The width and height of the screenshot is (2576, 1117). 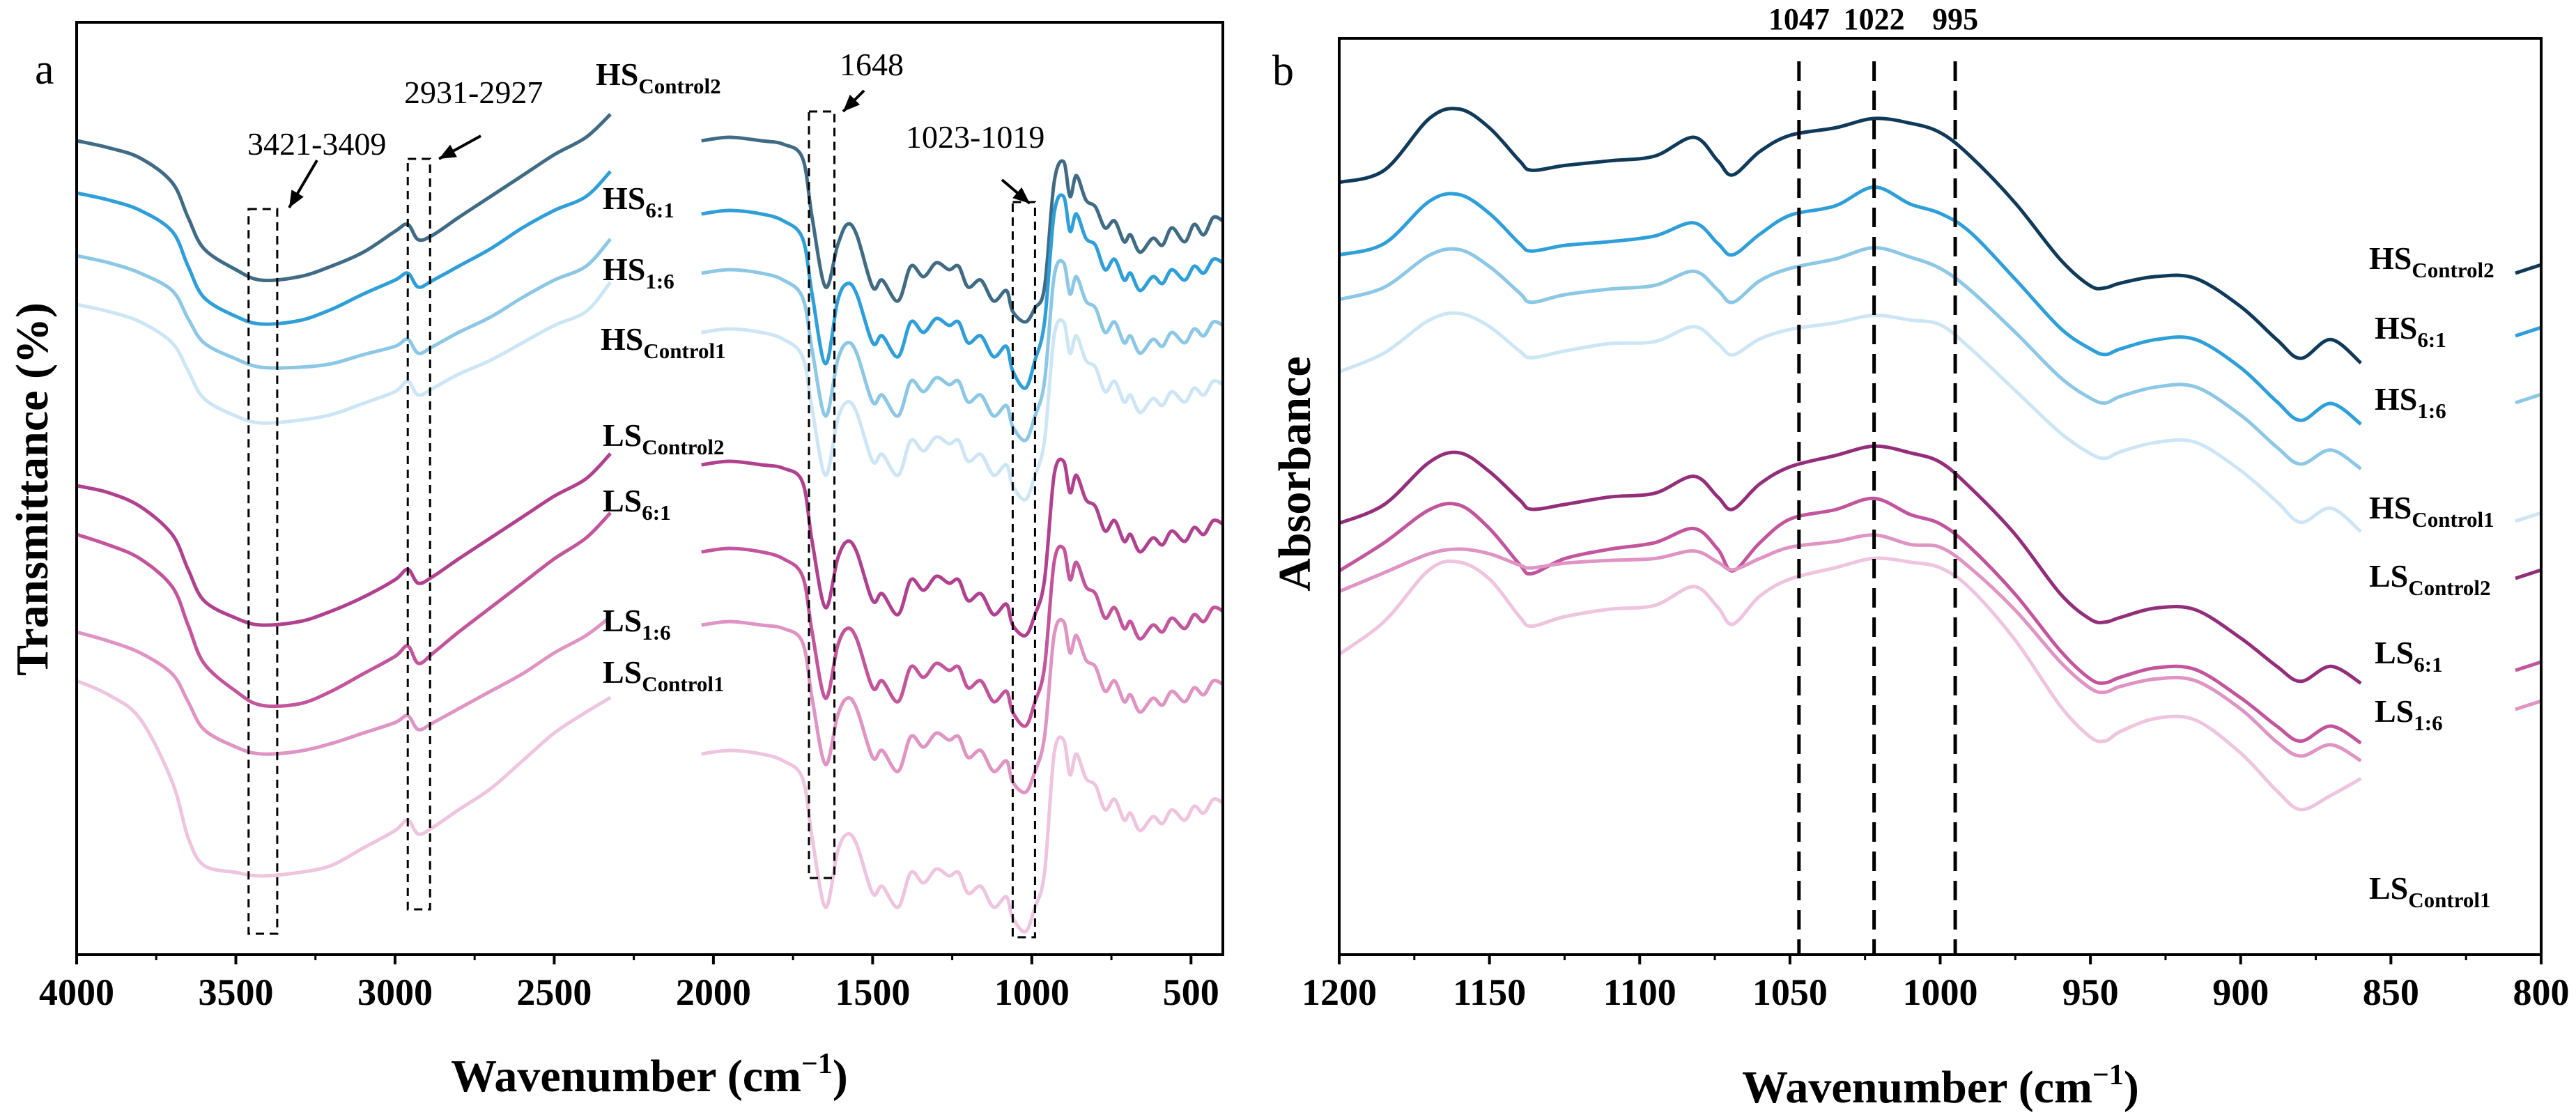 I want to click on b-peak-label-1022: 1022, so click(x=1874, y=19).